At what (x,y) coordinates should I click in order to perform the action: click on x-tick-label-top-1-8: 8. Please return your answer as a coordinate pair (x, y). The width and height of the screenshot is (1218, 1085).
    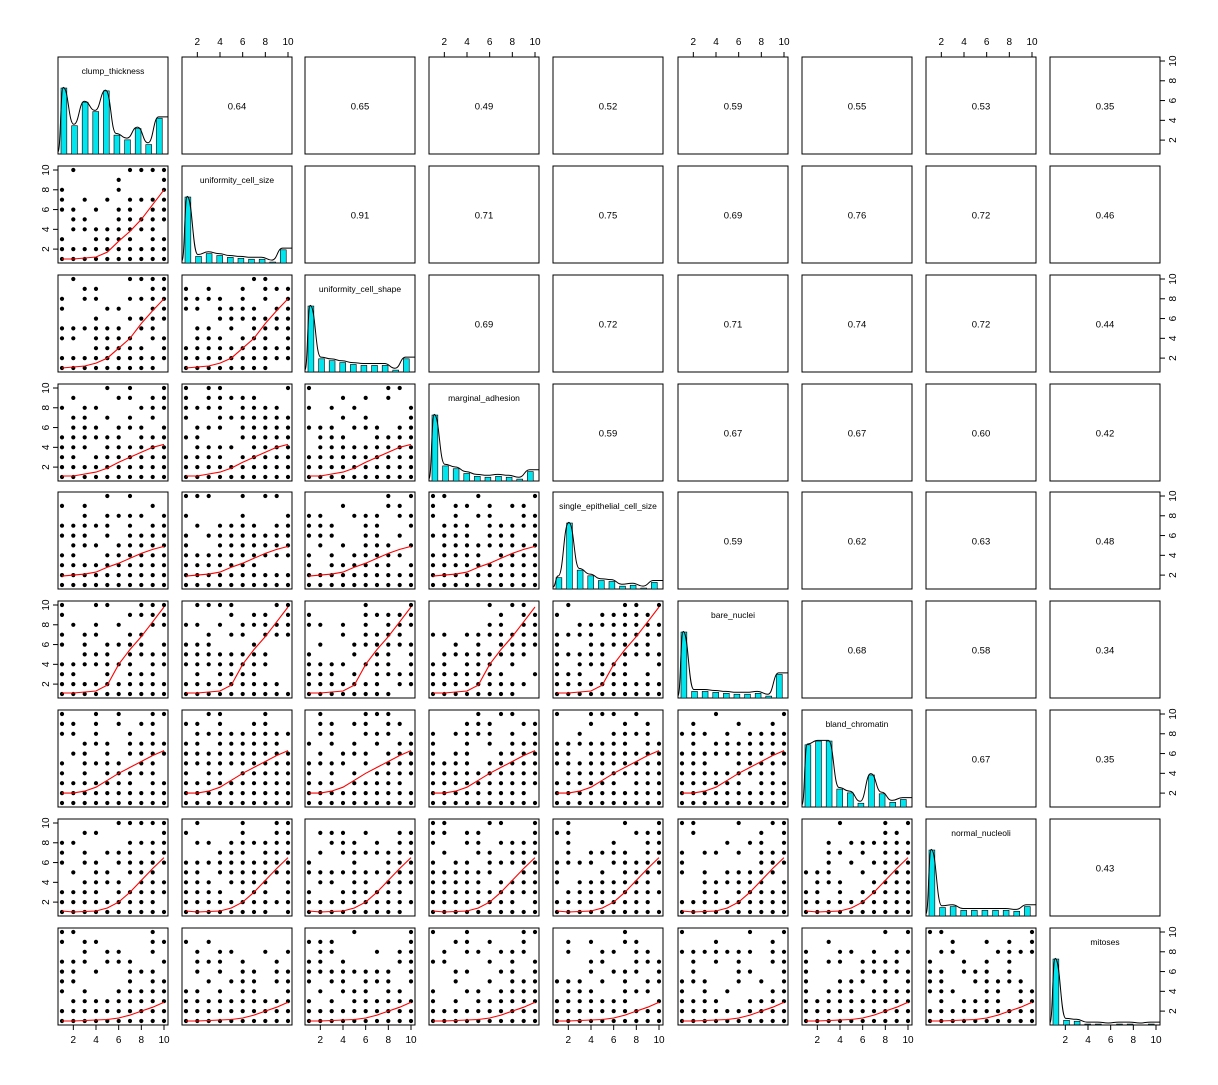
    Looking at the image, I should click on (266, 42).